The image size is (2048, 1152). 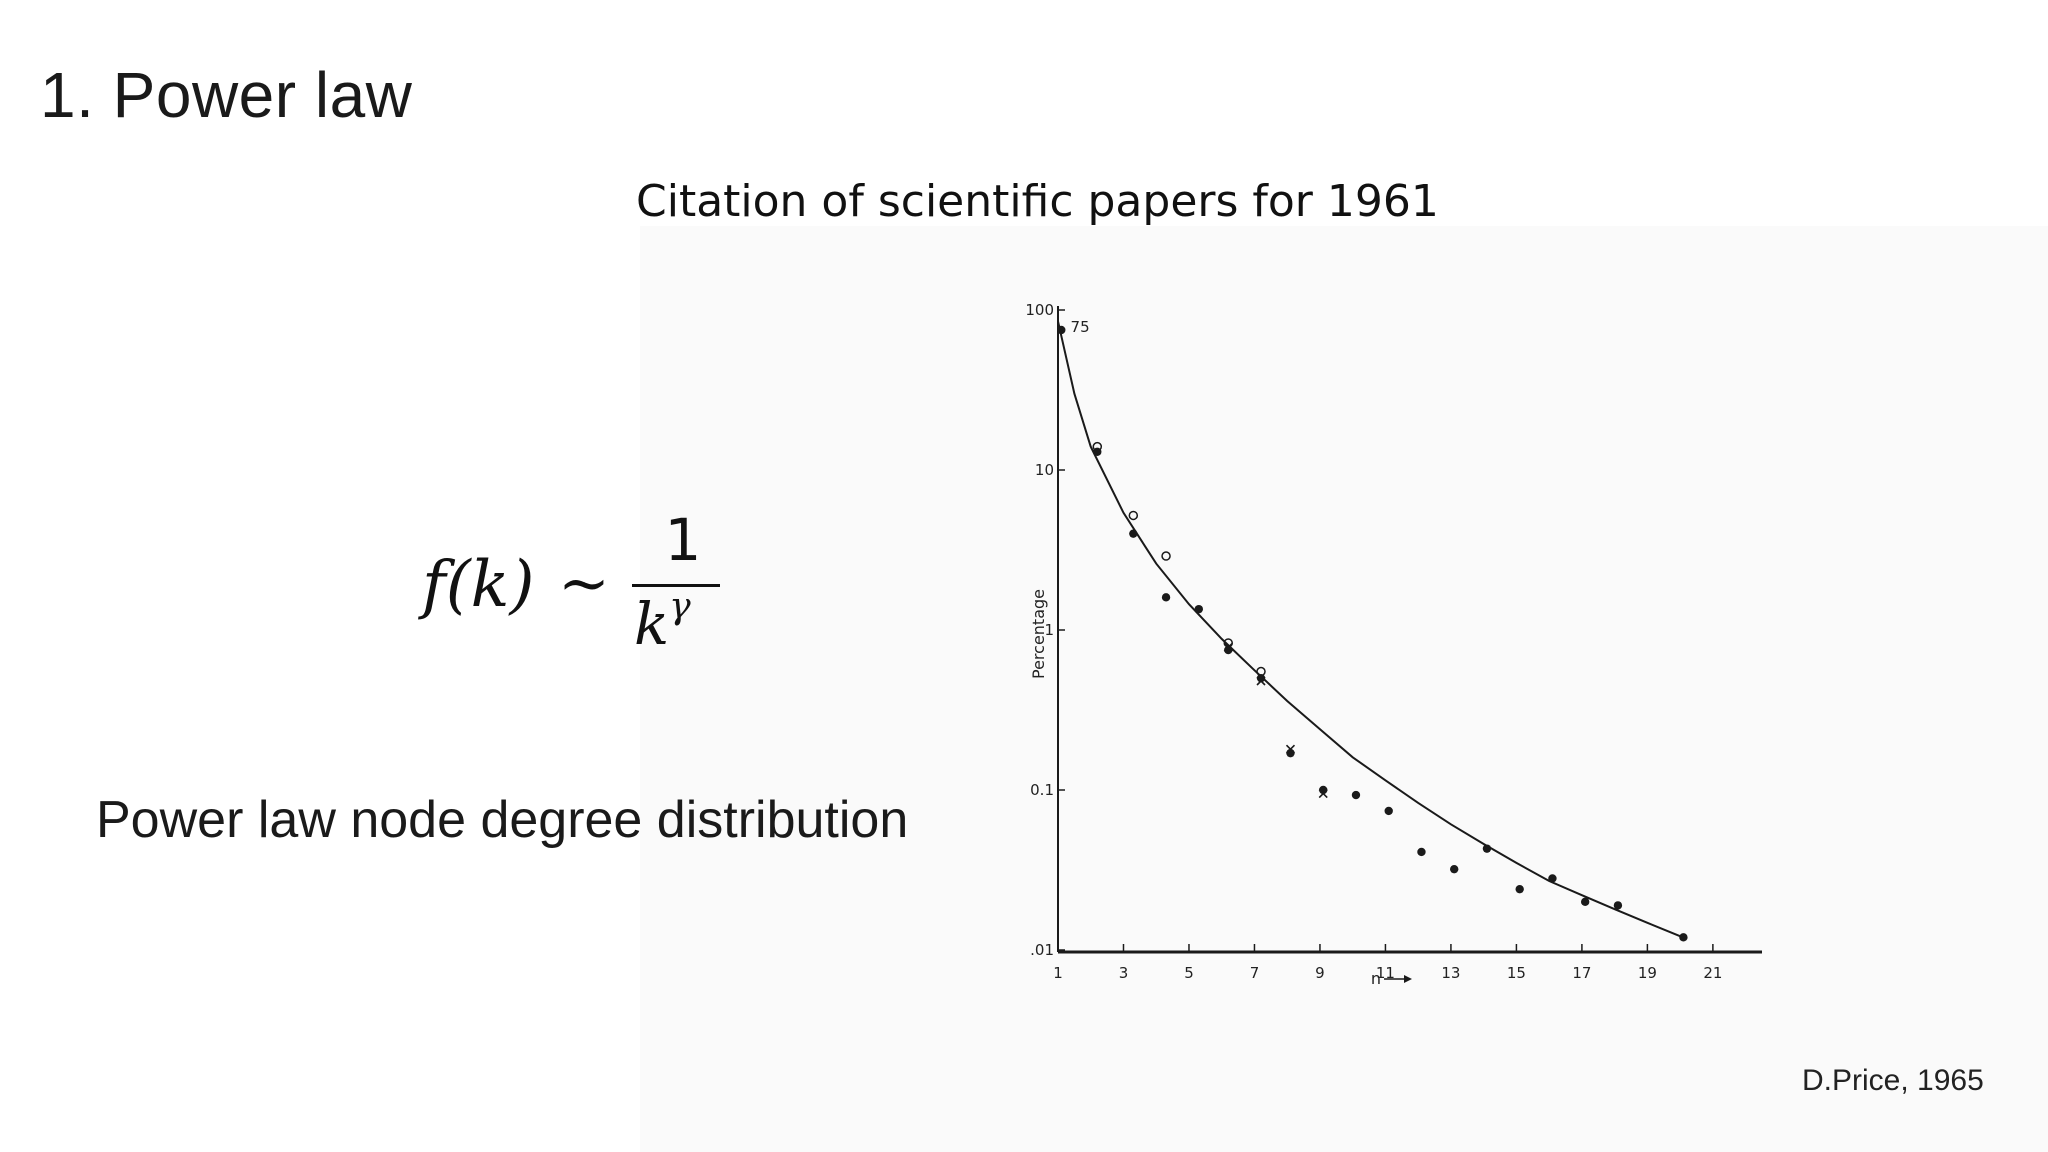 I want to click on x-tick-label: 5, so click(x=1189, y=973).